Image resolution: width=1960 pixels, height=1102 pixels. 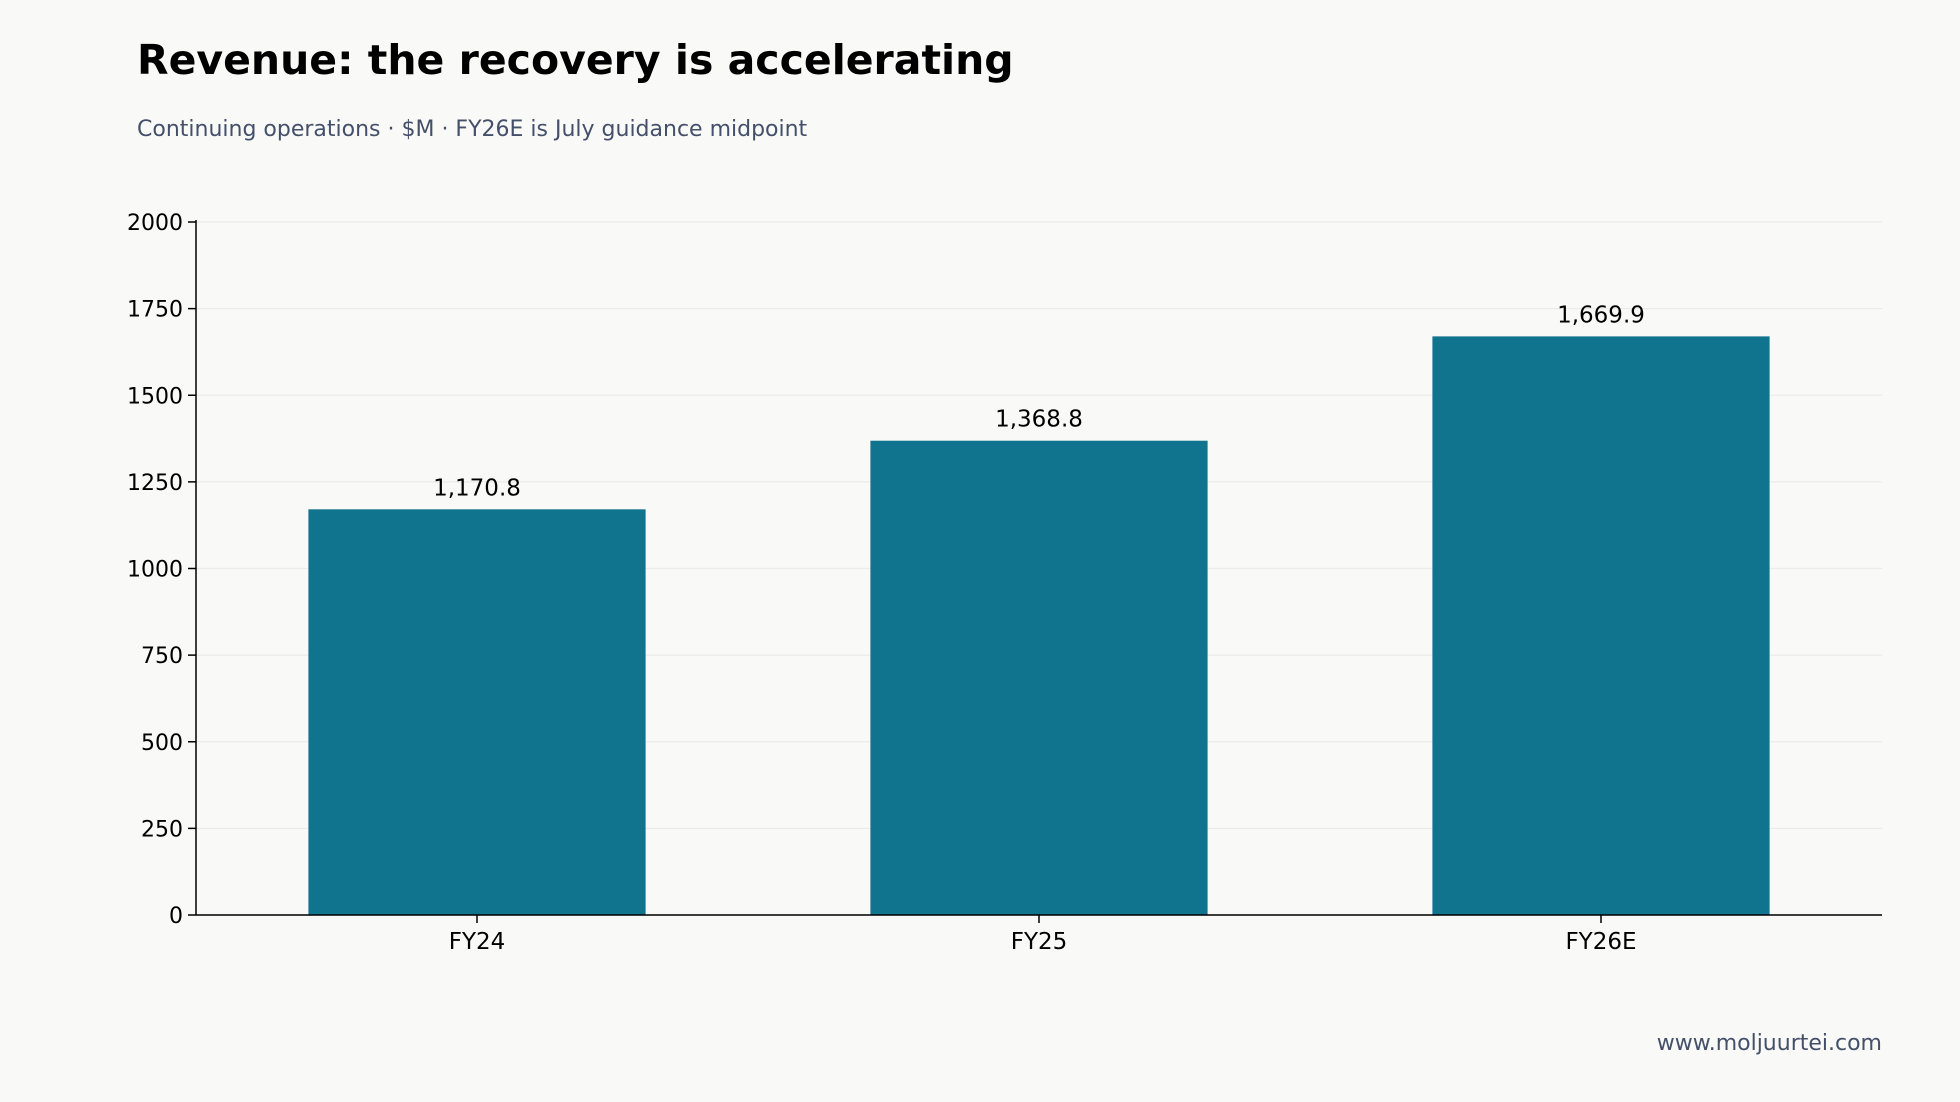 What do you see at coordinates (162, 829) in the screenshot?
I see `y-tick-label: 250` at bounding box center [162, 829].